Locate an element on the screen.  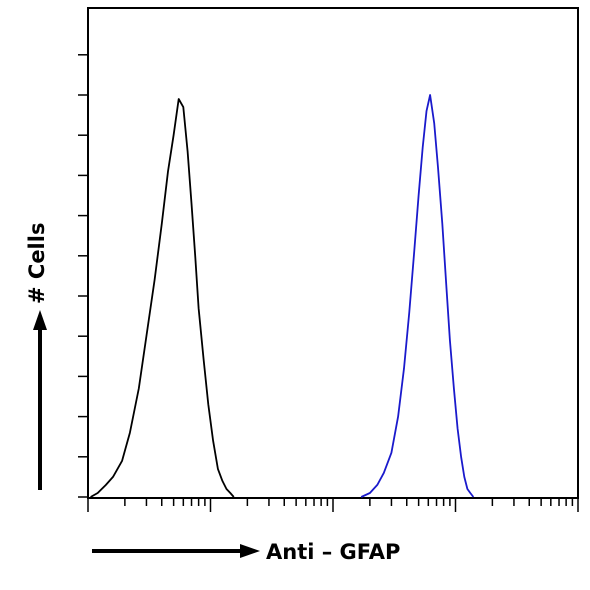
x-axis-arrow is located at coordinates (176, 551).